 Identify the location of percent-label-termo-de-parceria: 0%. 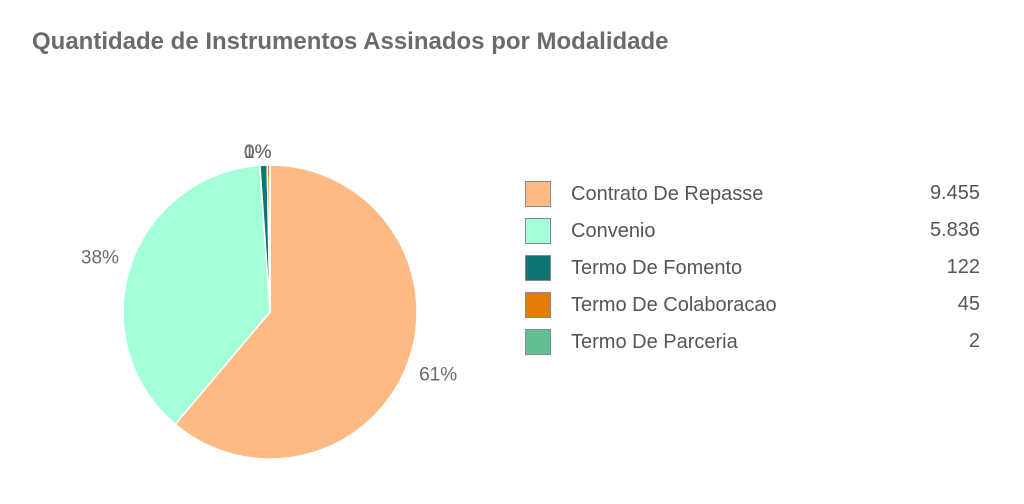
(258, 152).